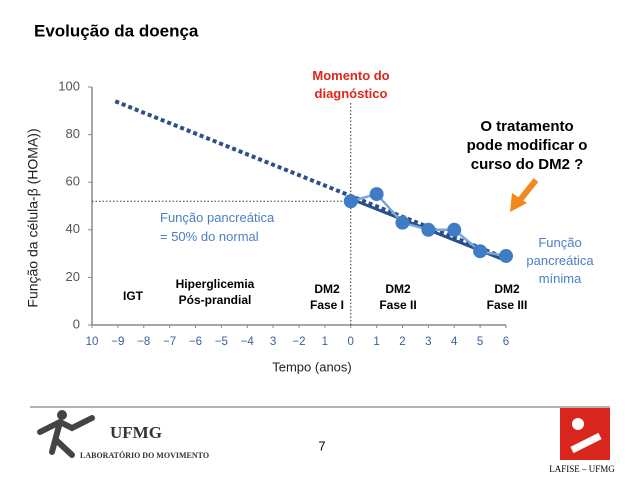 This screenshot has height=479, width=638. I want to click on stage-label: DM2 Fase II, so click(397, 297).